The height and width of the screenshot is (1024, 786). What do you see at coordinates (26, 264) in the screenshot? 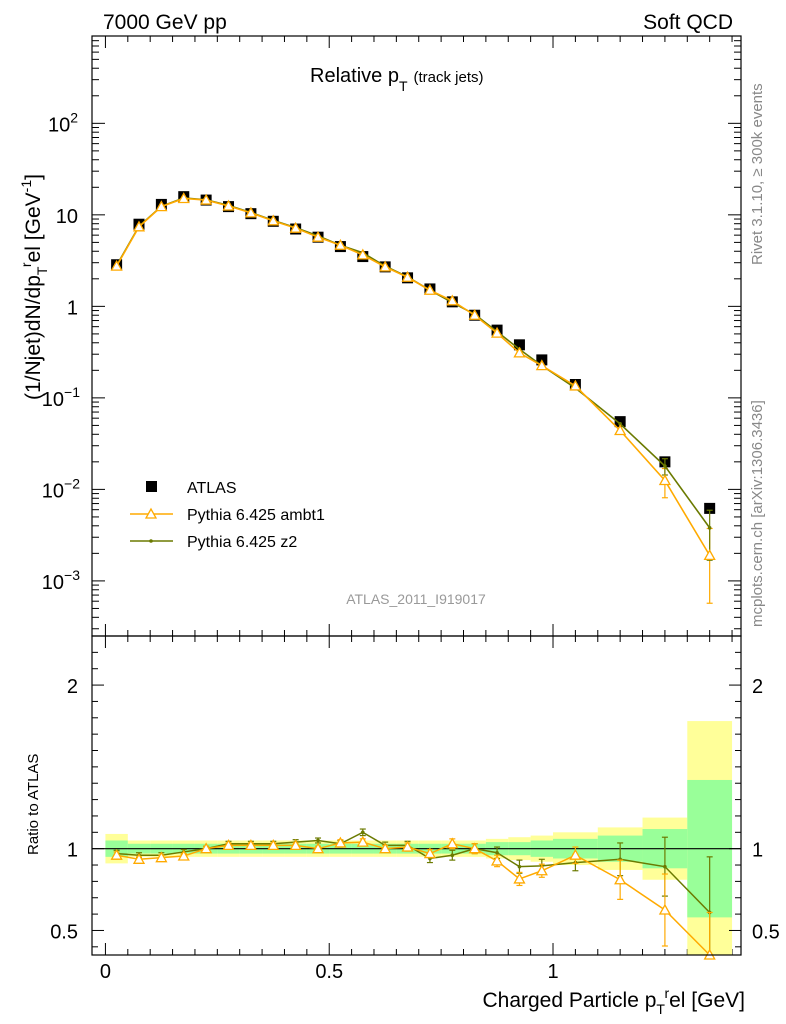
I see `y-axis-title-sup: r` at bounding box center [26, 264].